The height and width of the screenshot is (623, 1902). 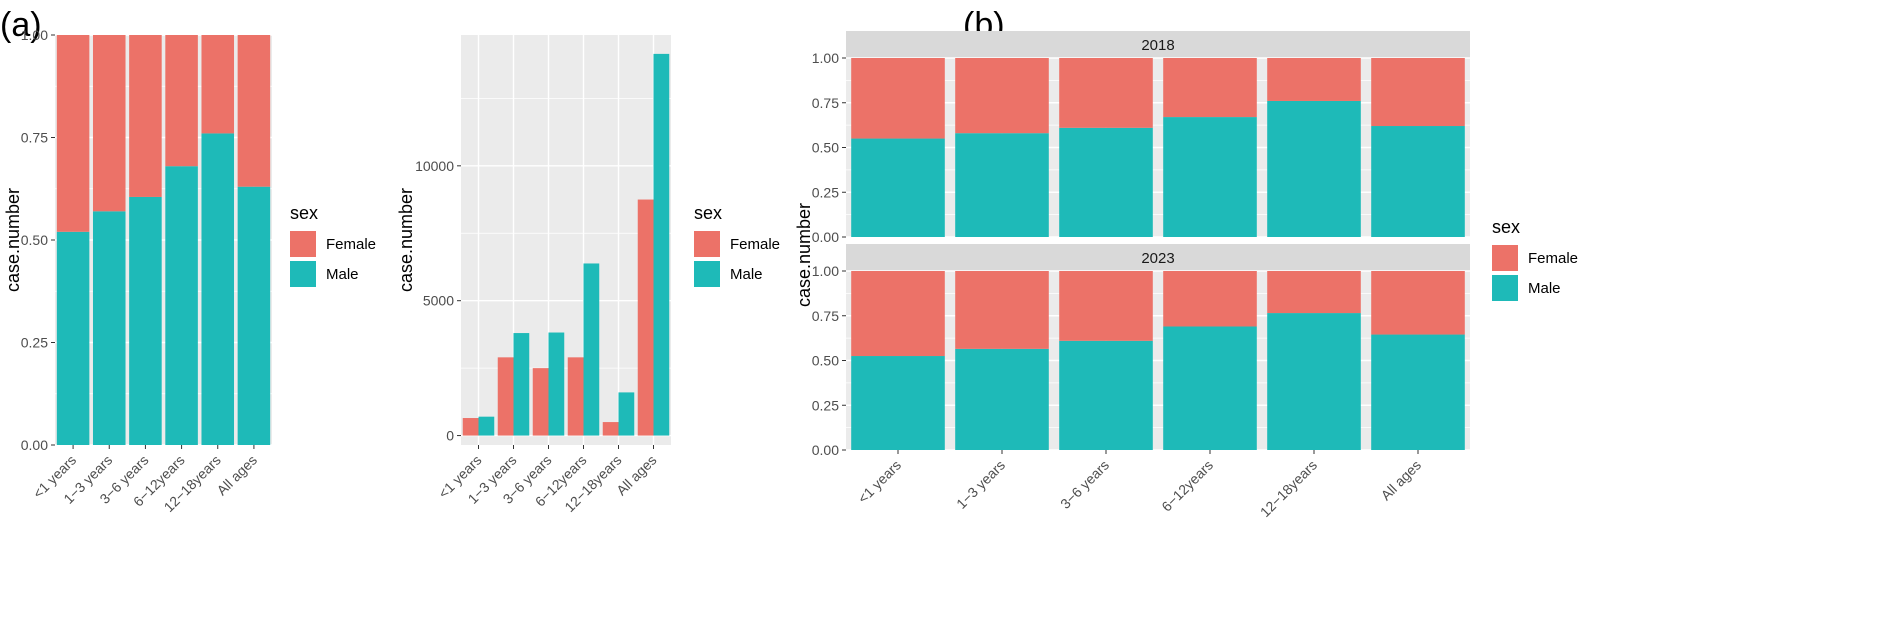 What do you see at coordinates (1401, 480) in the screenshot?
I see `b-2023-xtick-label: All ages` at bounding box center [1401, 480].